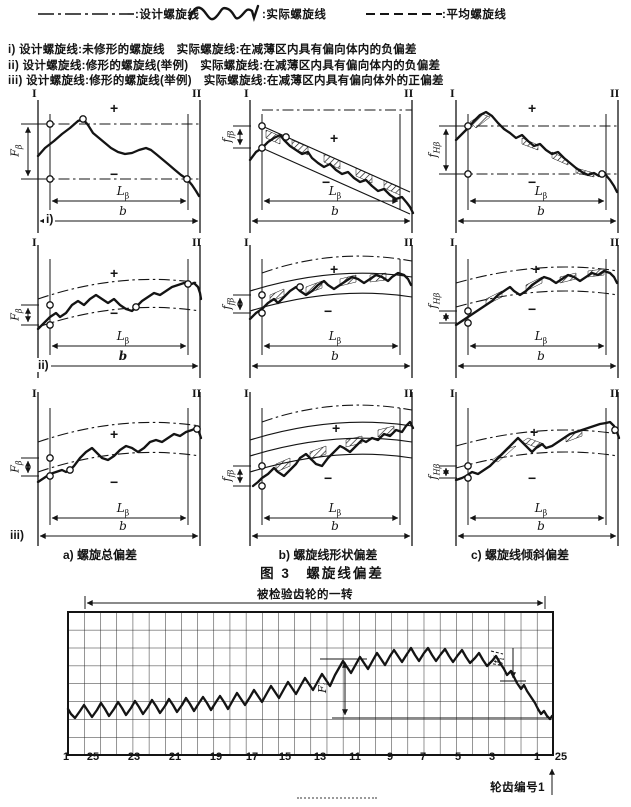 This screenshot has height=807, width=631. What do you see at coordinates (17, 535) in the screenshot?
I see `row-label-iii: iii)` at bounding box center [17, 535].